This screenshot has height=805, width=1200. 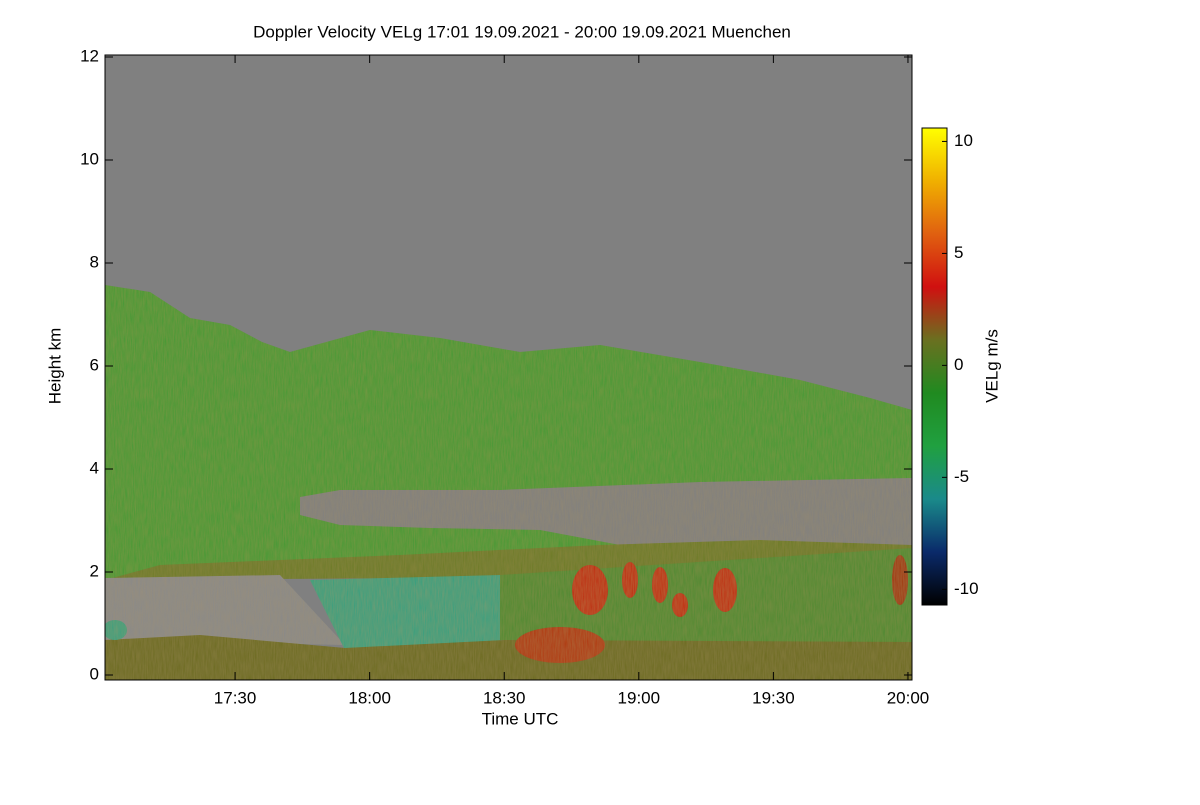 What do you see at coordinates (94, 364) in the screenshot?
I see `y-tick-label: 6` at bounding box center [94, 364].